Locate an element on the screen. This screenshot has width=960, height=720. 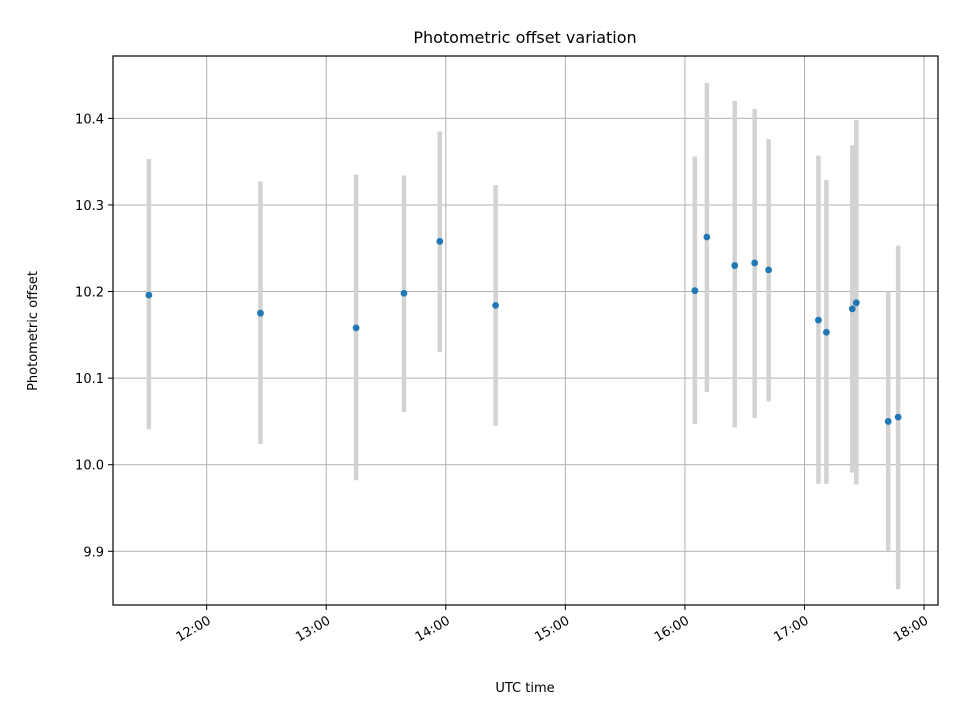
y-tick-label: 10.2 is located at coordinates (89, 293).